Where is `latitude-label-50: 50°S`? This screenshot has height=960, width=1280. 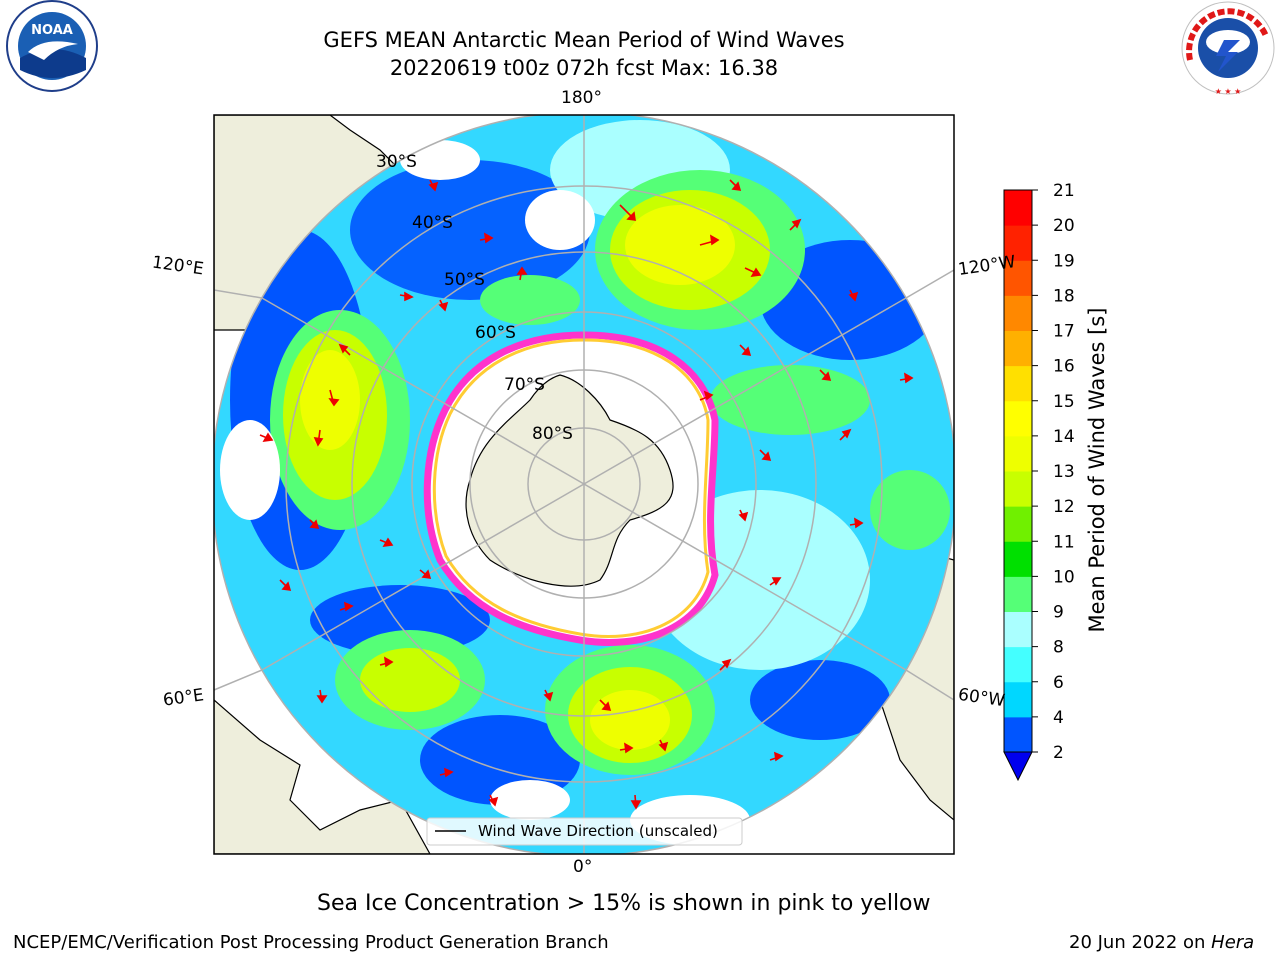 latitude-label-50: 50°S is located at coordinates (464, 280).